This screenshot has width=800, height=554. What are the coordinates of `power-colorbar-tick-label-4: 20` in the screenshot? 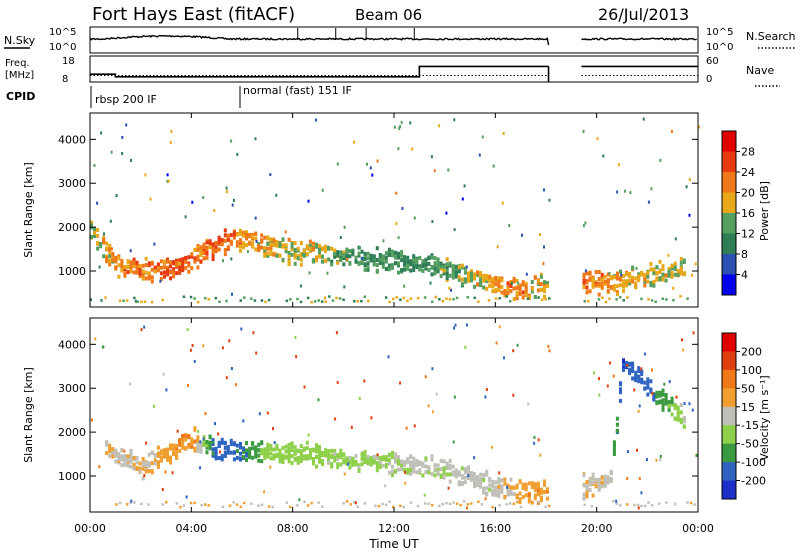 It's located at (748, 193).